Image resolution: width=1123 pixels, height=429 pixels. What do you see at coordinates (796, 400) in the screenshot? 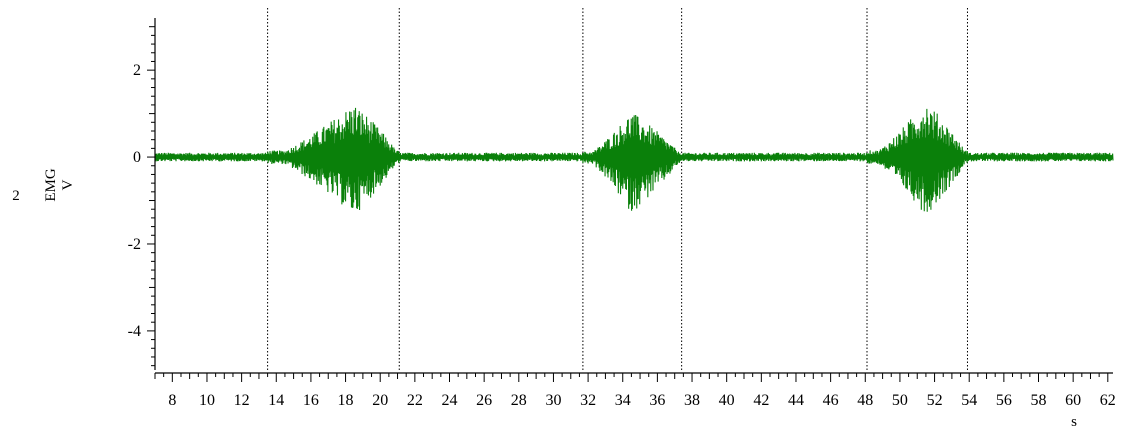
I see `x-tick-label: 44` at bounding box center [796, 400].